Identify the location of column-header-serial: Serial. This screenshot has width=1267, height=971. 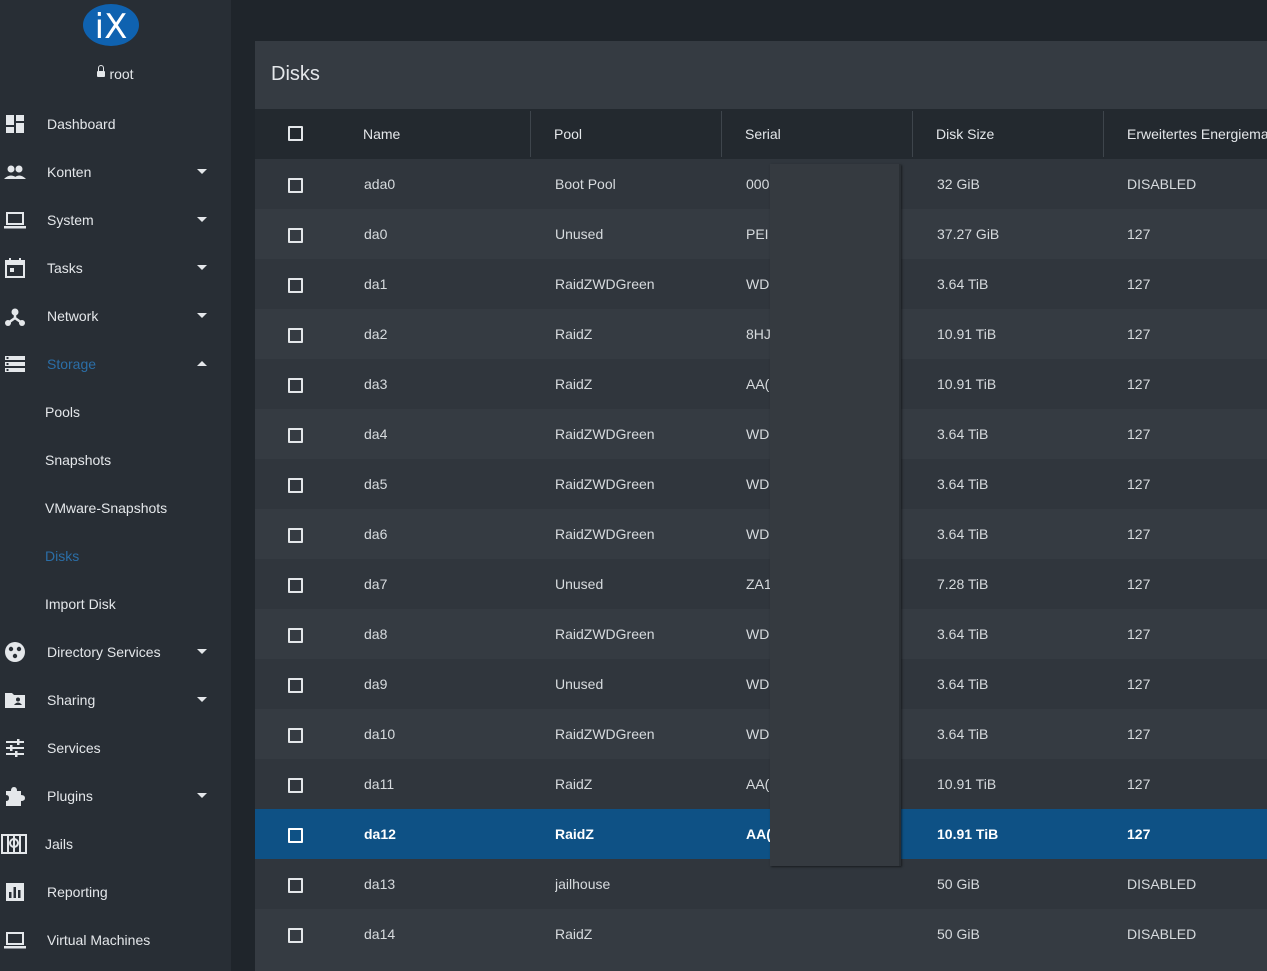
(763, 134).